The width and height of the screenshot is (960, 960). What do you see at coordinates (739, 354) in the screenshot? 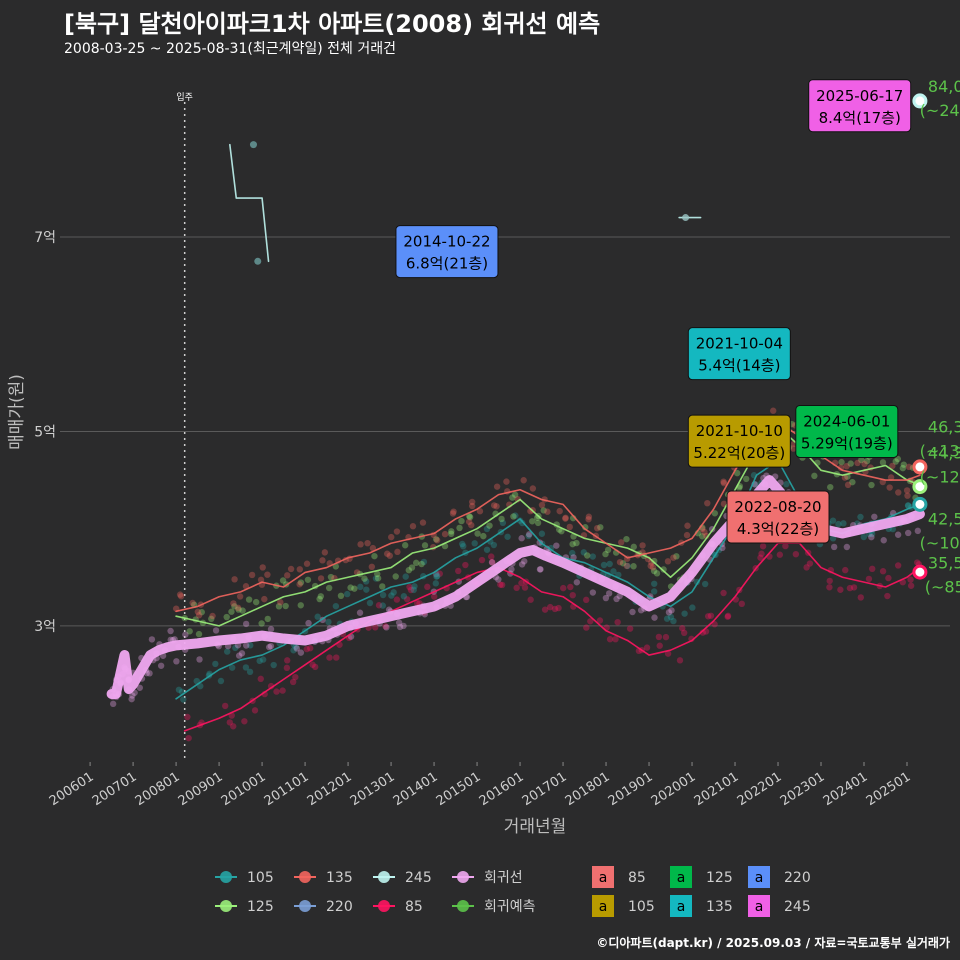
I see `callout-box` at bounding box center [739, 354].